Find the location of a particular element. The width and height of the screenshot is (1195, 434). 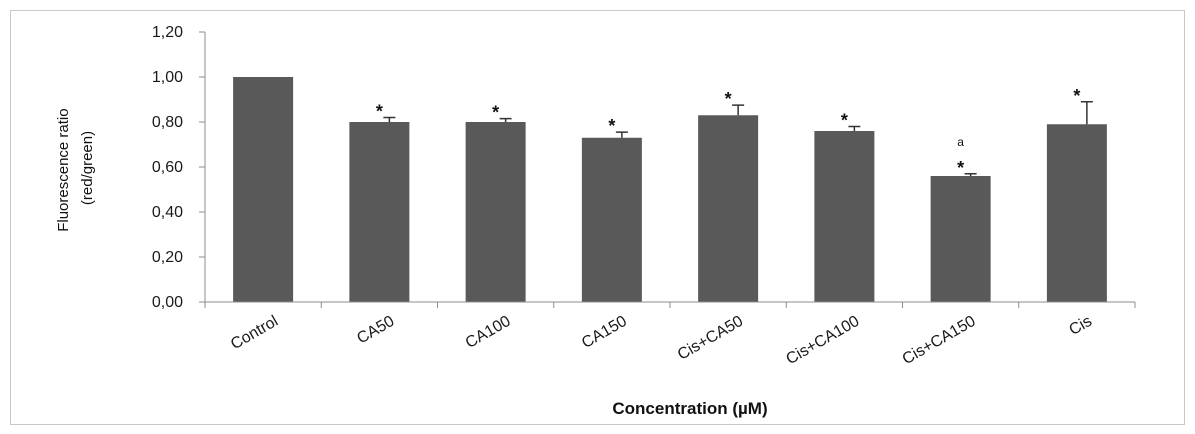

y-tick-label: 0,40 is located at coordinates (167, 212).